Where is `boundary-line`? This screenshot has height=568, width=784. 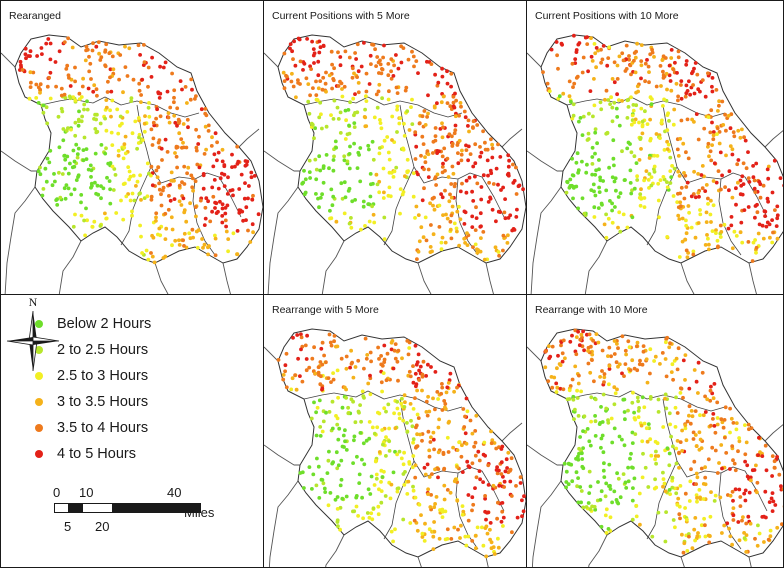 boundary-line is located at coordinates (399, 206).